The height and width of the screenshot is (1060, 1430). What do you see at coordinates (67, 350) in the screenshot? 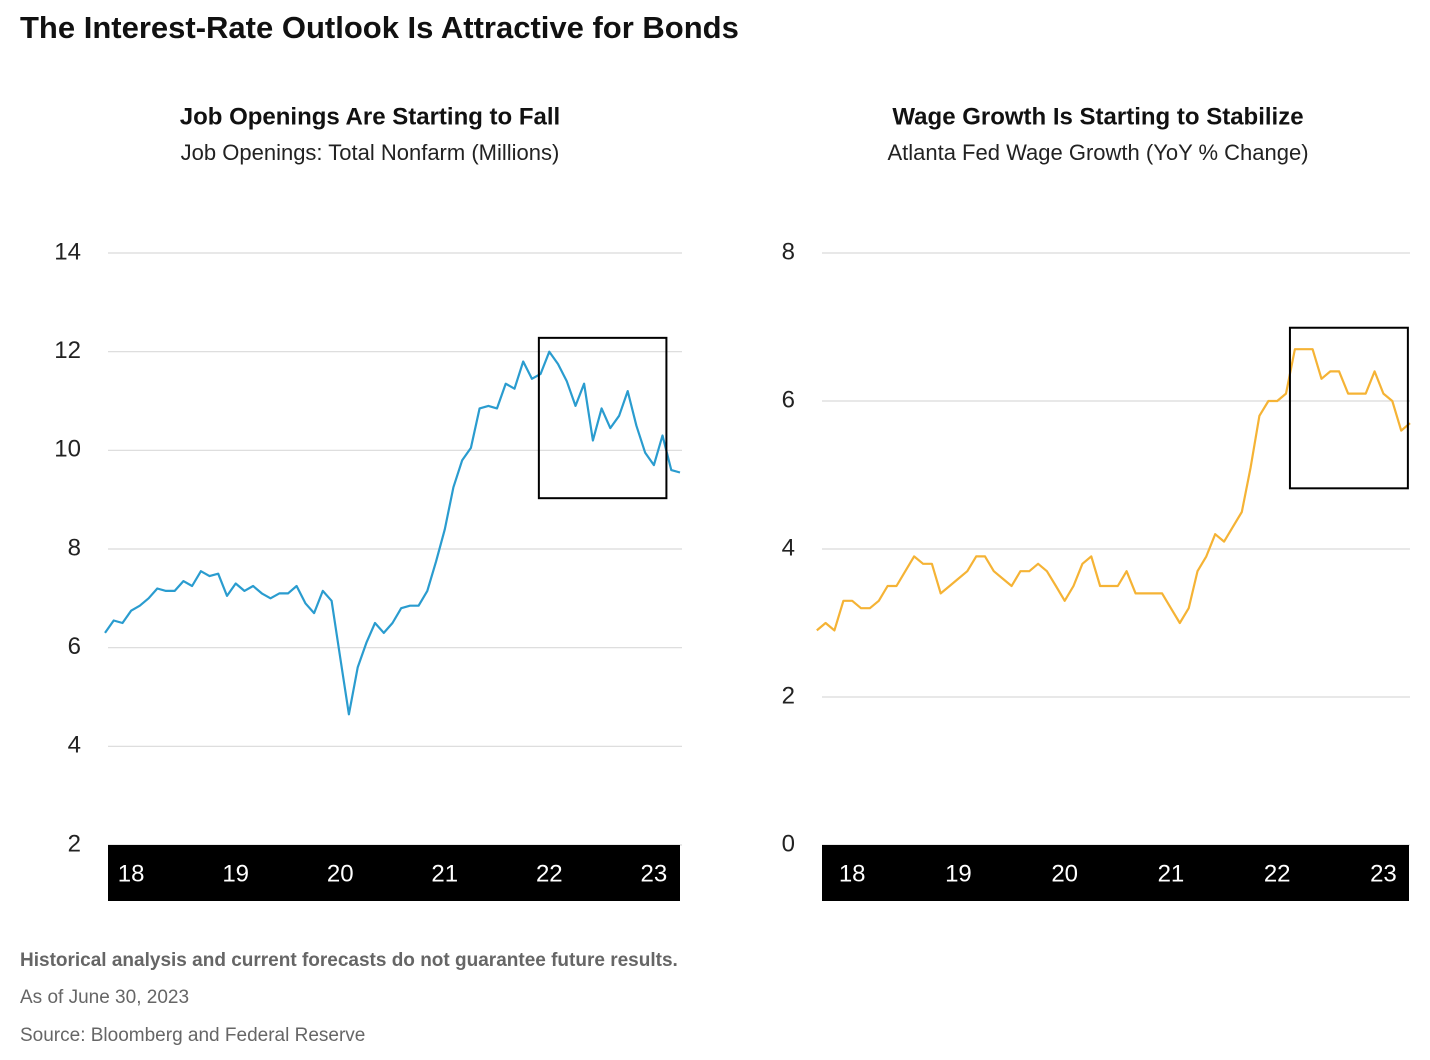
I see `y-tick-label: 12` at bounding box center [67, 350].